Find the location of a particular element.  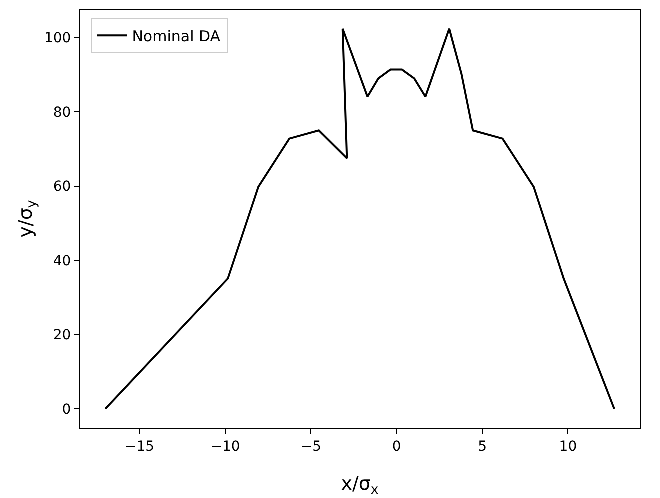

x-tick-label: 0 is located at coordinates (397, 446).